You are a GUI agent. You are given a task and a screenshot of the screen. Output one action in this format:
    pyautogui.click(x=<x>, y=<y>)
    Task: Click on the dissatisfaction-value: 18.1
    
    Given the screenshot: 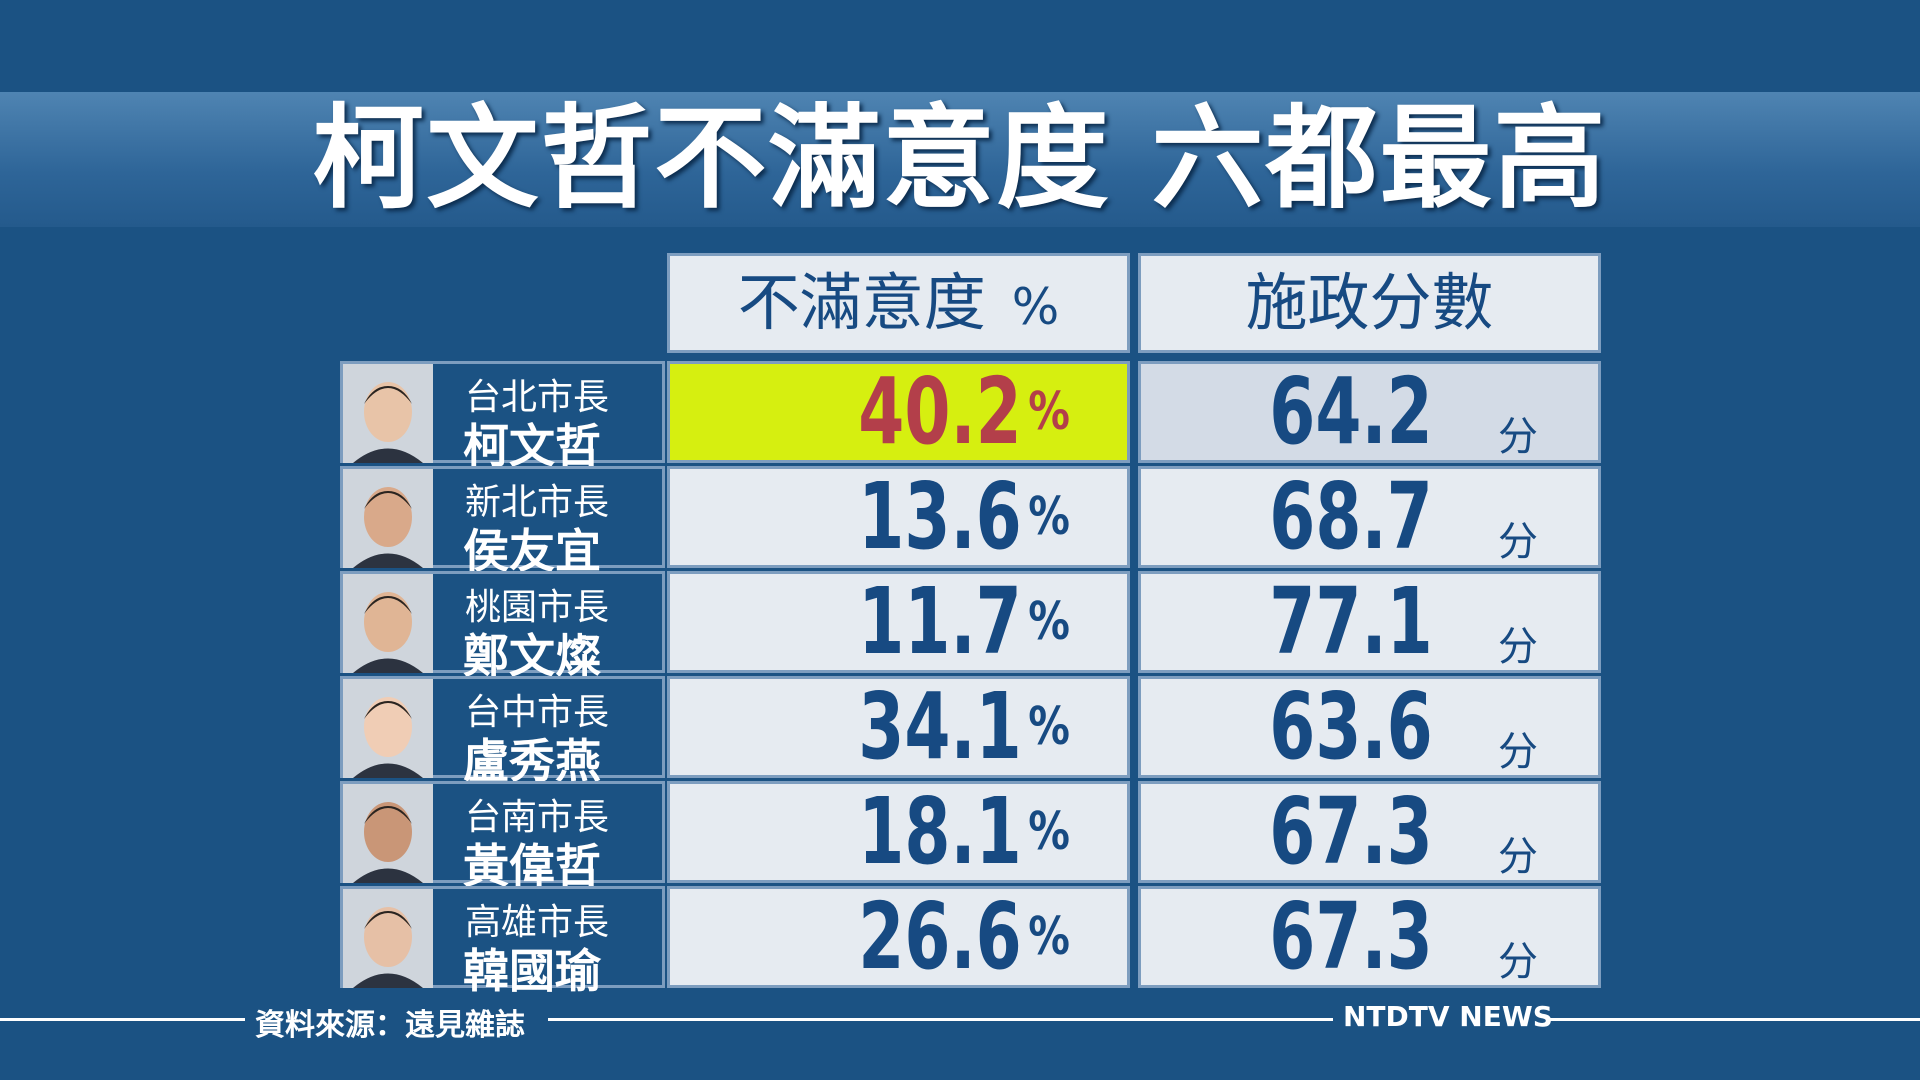 What is the action you would take?
    pyautogui.click(x=940, y=831)
    